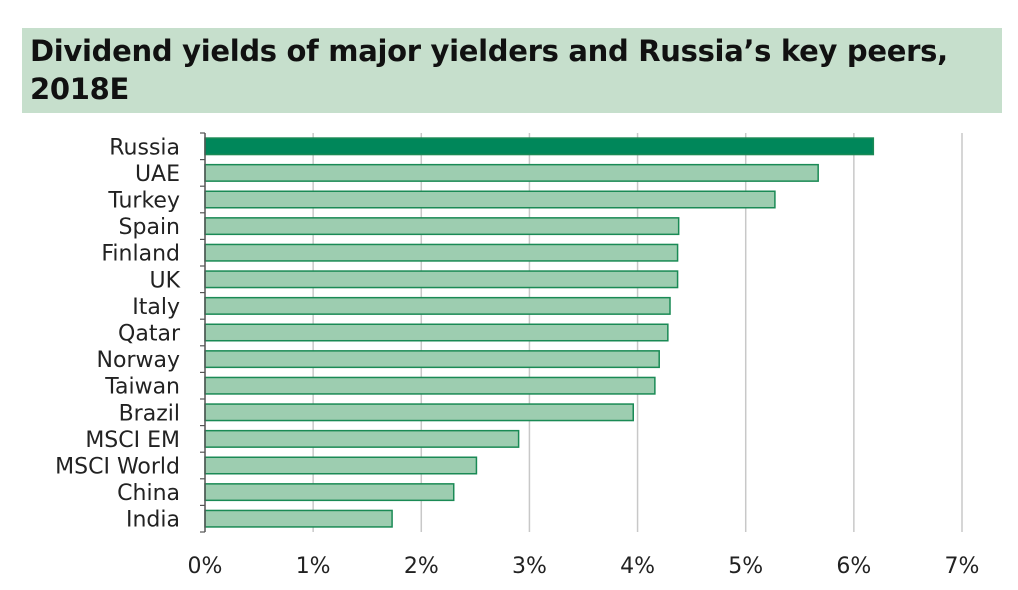 This screenshot has height=590, width=1018. What do you see at coordinates (148, 493) in the screenshot?
I see `category-label: China` at bounding box center [148, 493].